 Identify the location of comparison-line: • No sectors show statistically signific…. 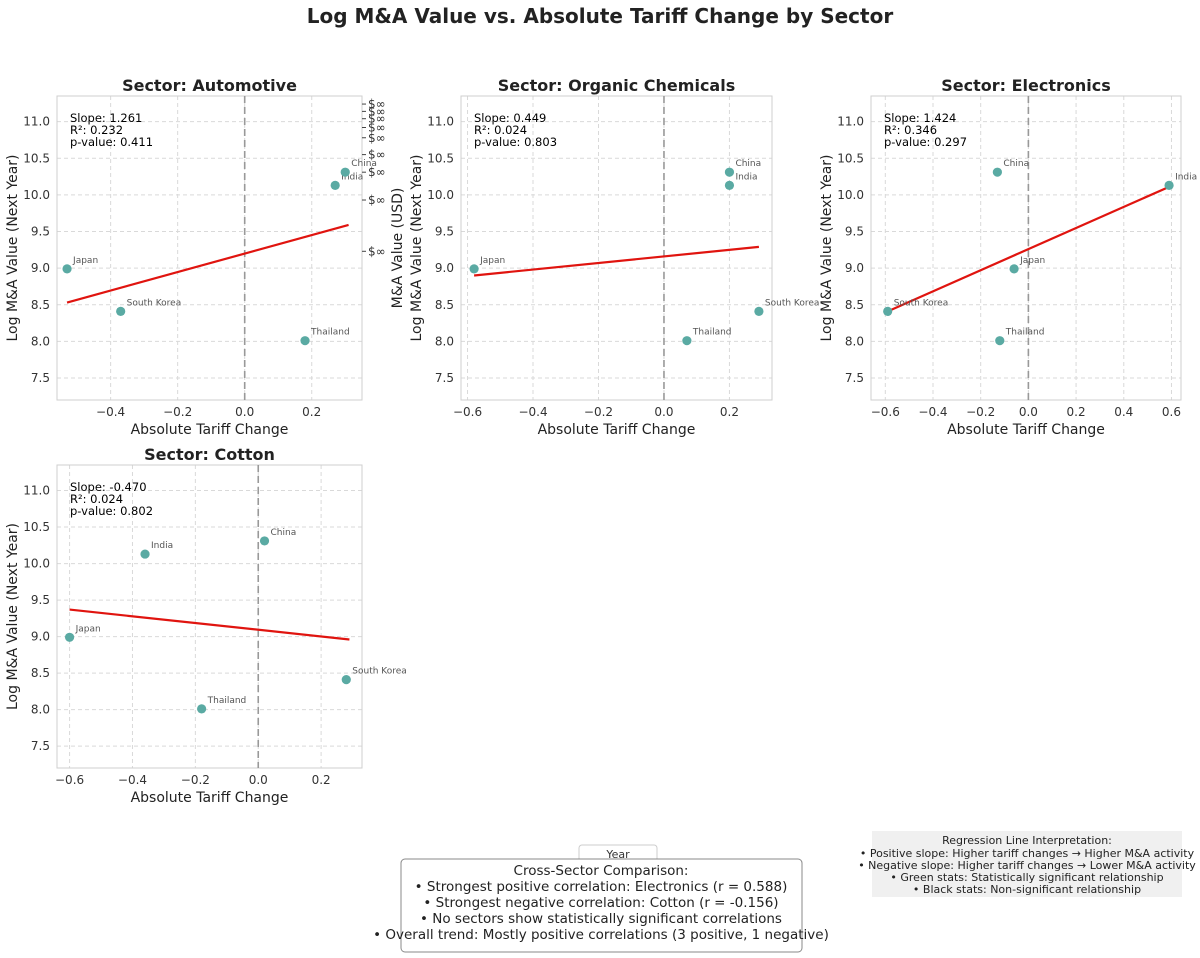
(601, 919).